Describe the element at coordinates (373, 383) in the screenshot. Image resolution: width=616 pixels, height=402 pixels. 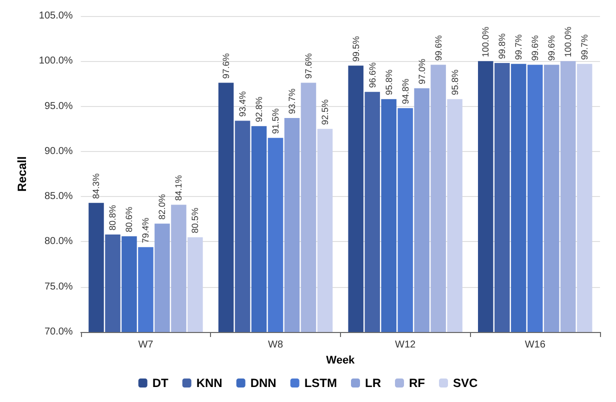
I see `legend-label: LR` at that location.